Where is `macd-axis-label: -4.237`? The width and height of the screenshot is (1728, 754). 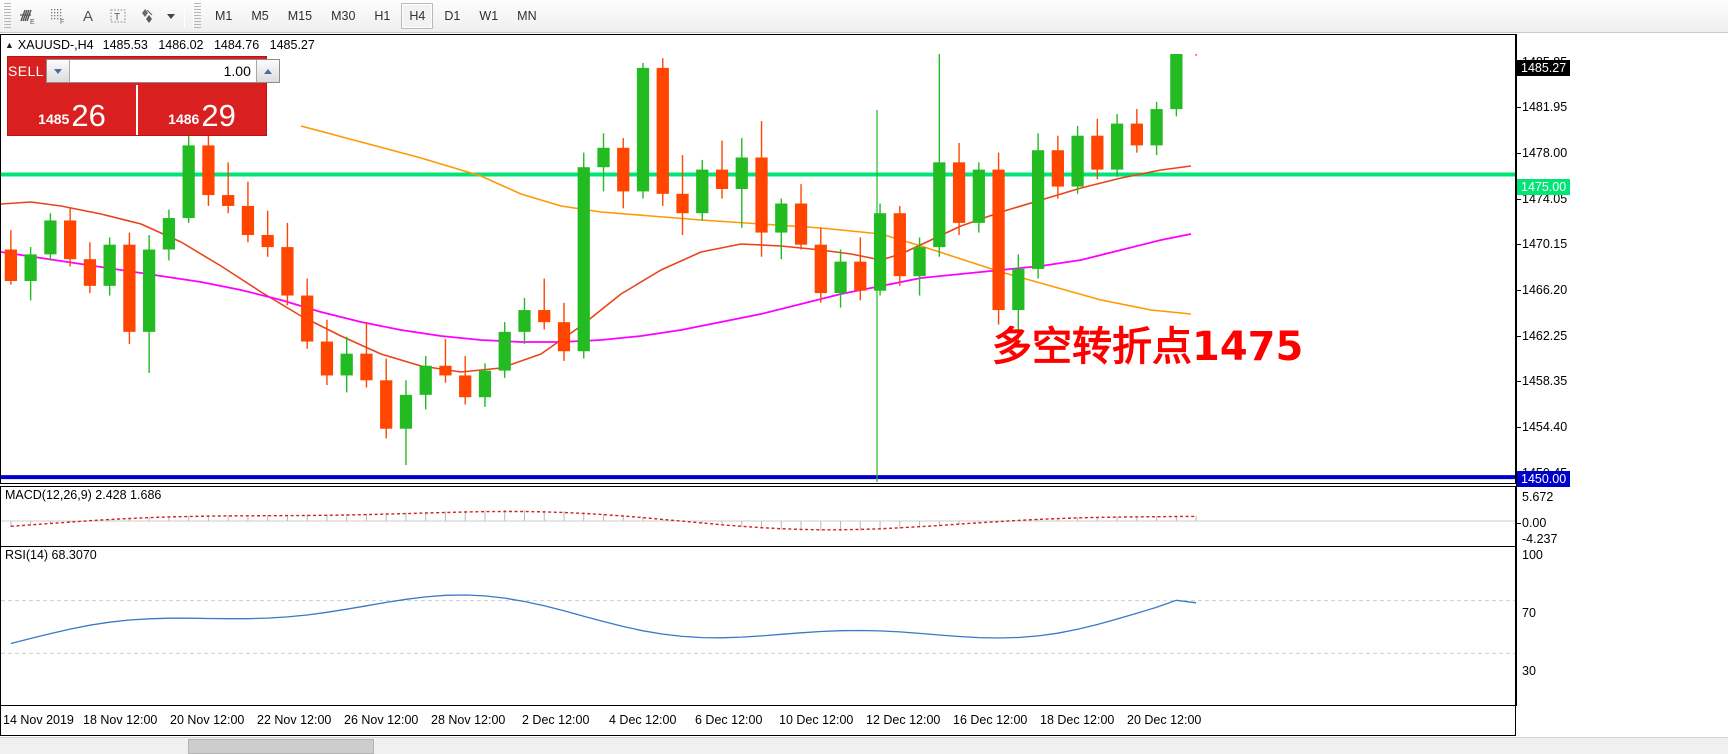
macd-axis-label: -4.237 is located at coordinates (1540, 539).